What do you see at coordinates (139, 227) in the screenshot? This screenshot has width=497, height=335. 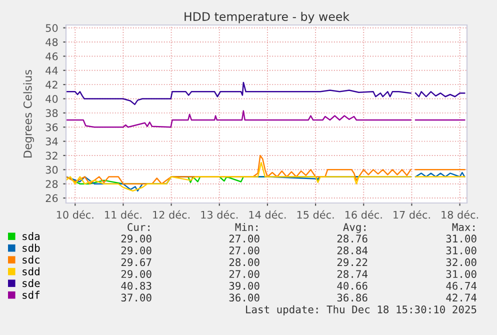 I see `text: Cur:` at bounding box center [139, 227].